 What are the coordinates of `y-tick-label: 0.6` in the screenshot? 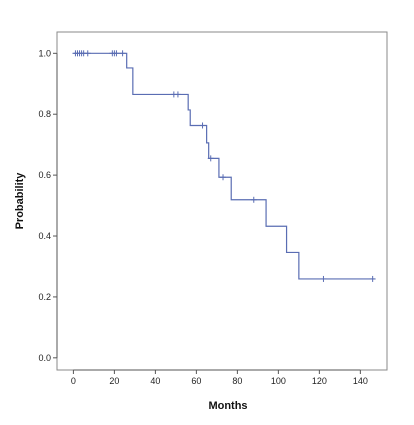 It's located at (44, 175).